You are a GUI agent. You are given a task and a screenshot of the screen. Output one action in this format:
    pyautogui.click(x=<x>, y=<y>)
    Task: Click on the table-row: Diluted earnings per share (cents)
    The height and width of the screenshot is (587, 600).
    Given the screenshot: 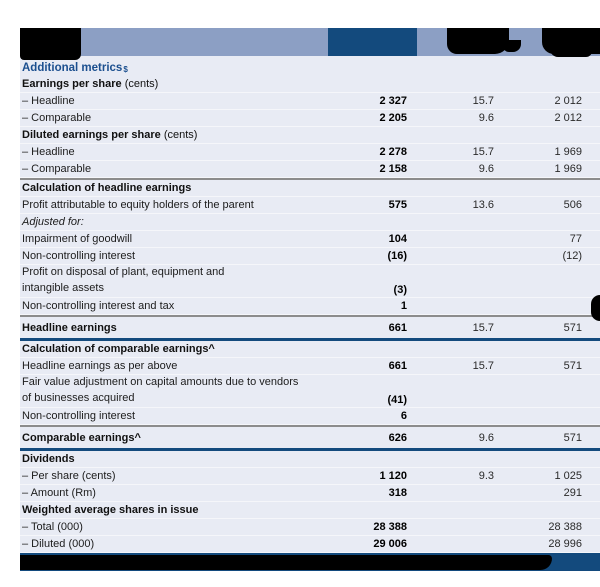 What is the action you would take?
    pyautogui.click(x=310, y=135)
    